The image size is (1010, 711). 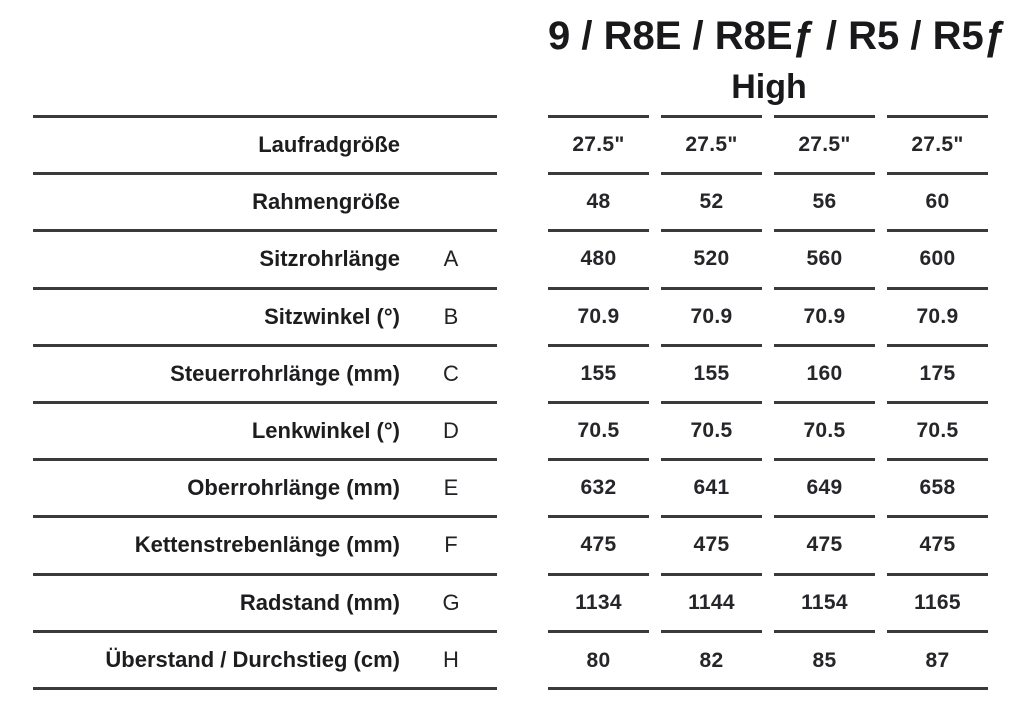 I want to click on table-row: Rahmengröße, so click(x=265, y=204).